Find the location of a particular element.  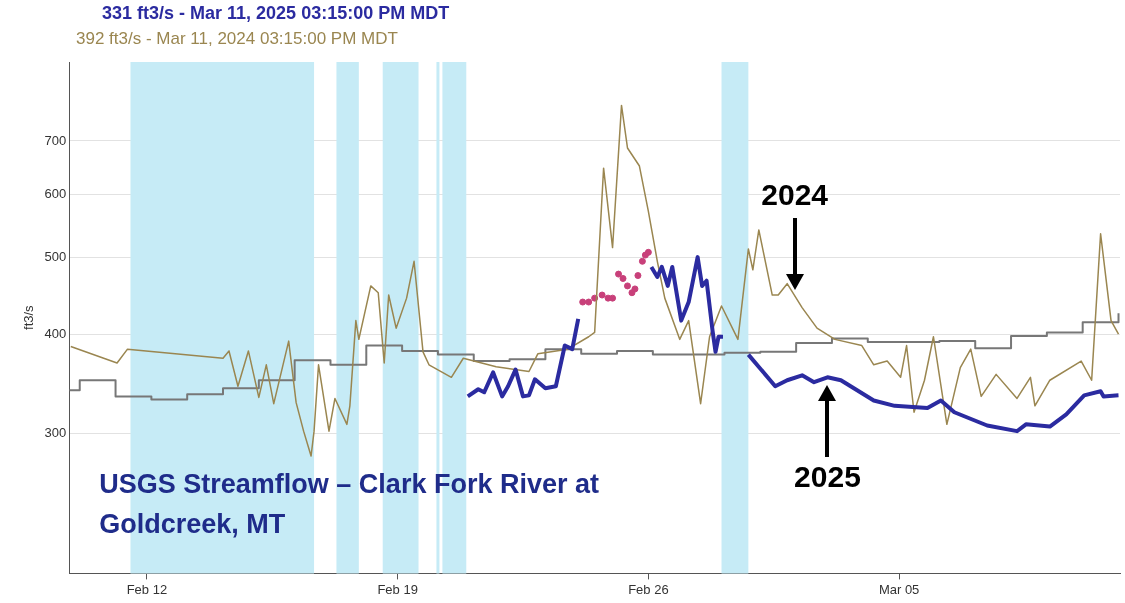

annotation: 2025 is located at coordinates (827, 476).